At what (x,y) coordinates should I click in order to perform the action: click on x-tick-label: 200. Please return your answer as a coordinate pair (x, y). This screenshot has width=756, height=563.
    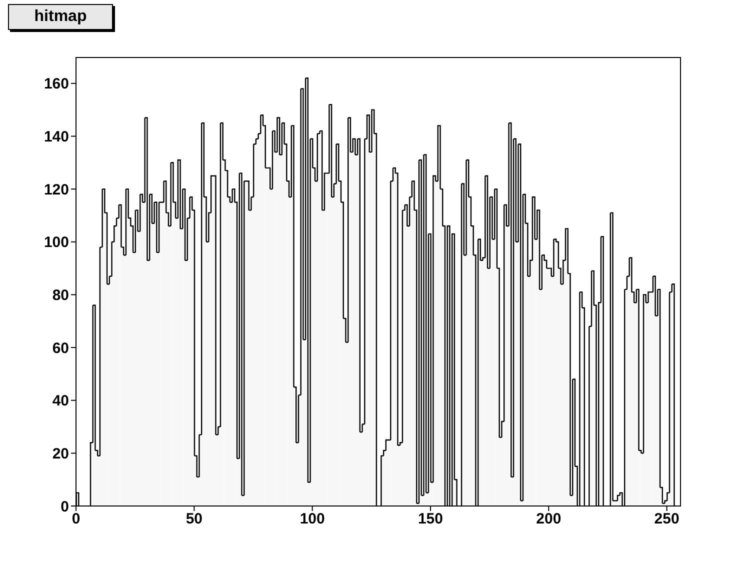
    Looking at the image, I should click on (549, 519).